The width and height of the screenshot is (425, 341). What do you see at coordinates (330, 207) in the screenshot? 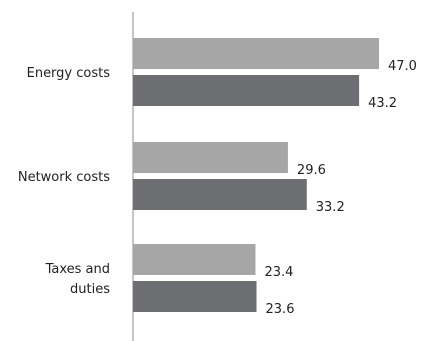
I see `data-label-2-2: 33.2` at bounding box center [330, 207].